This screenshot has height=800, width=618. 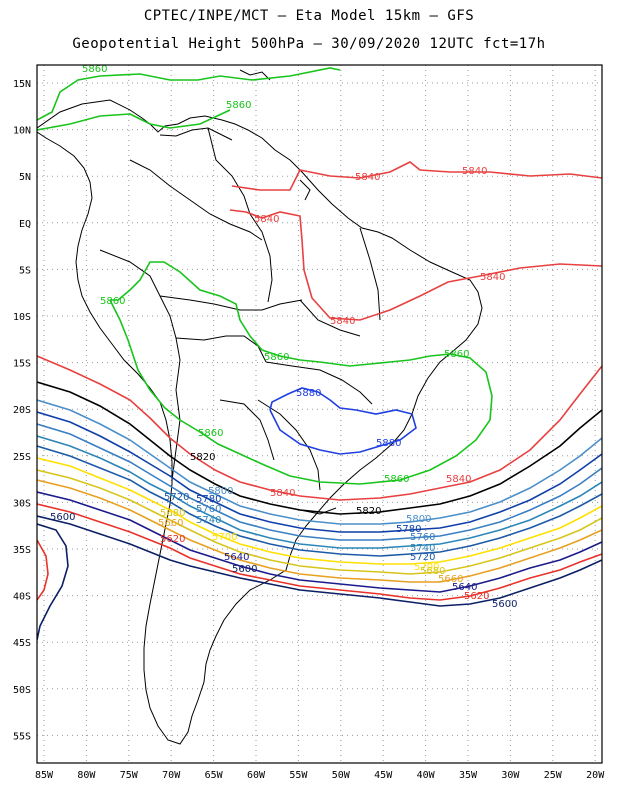 I want to click on latitude-label: 30S, so click(x=22, y=503).